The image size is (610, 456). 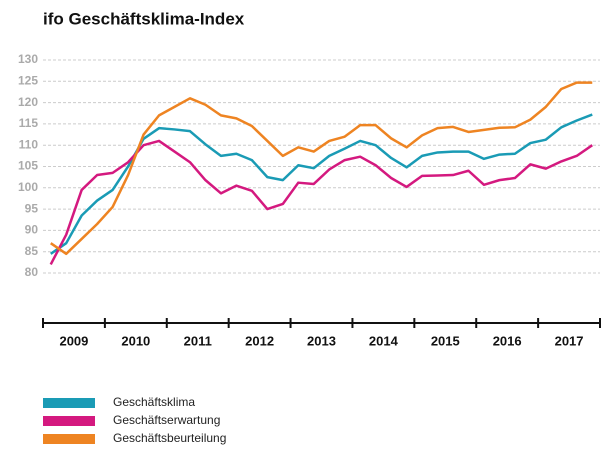 What do you see at coordinates (32, 272) in the screenshot?
I see `y-tick-label: 80` at bounding box center [32, 272].